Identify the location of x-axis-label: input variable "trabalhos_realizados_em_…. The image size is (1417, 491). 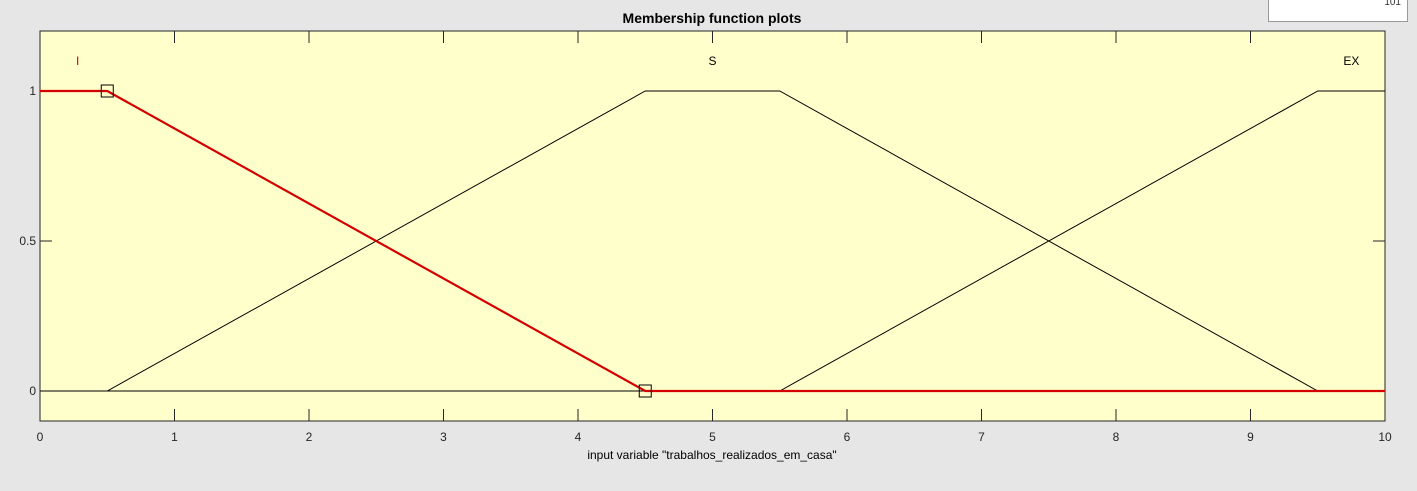
(711, 455).